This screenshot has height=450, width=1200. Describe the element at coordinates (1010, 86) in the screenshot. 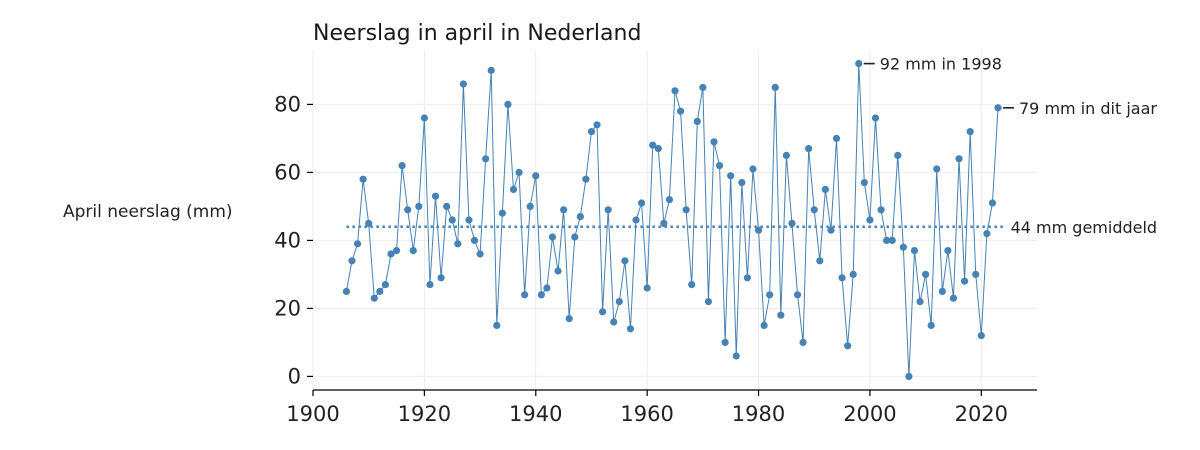

I see `annotations: 92 mm in 1998 79 mm in dit jaar` at that location.